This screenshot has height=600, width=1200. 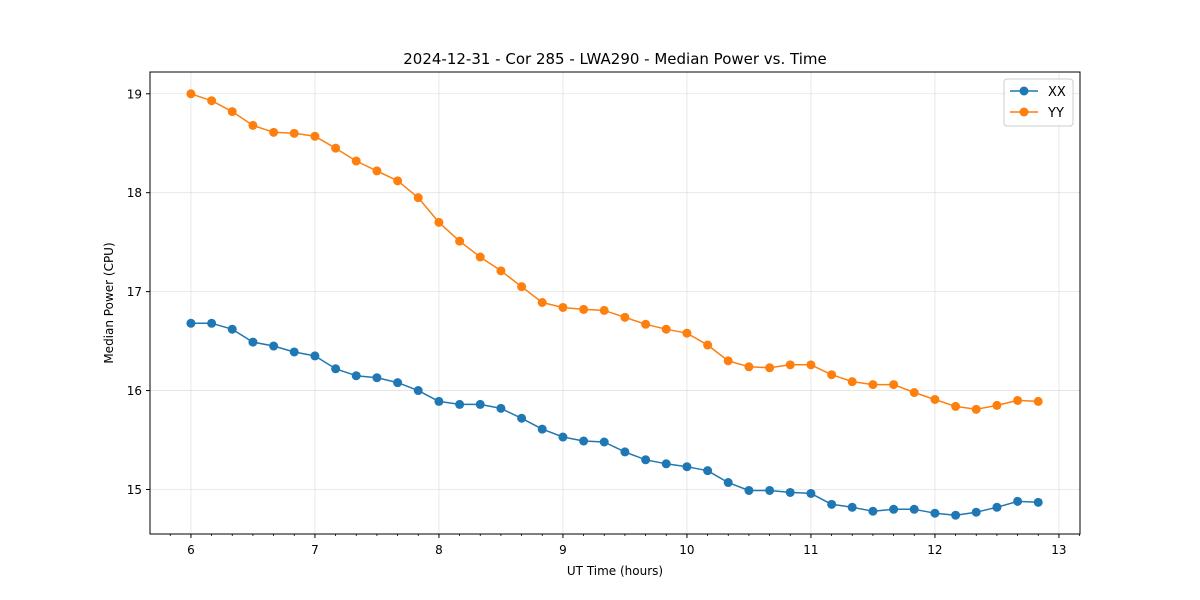 I want to click on legend-marker-xx, so click(x=1024, y=91).